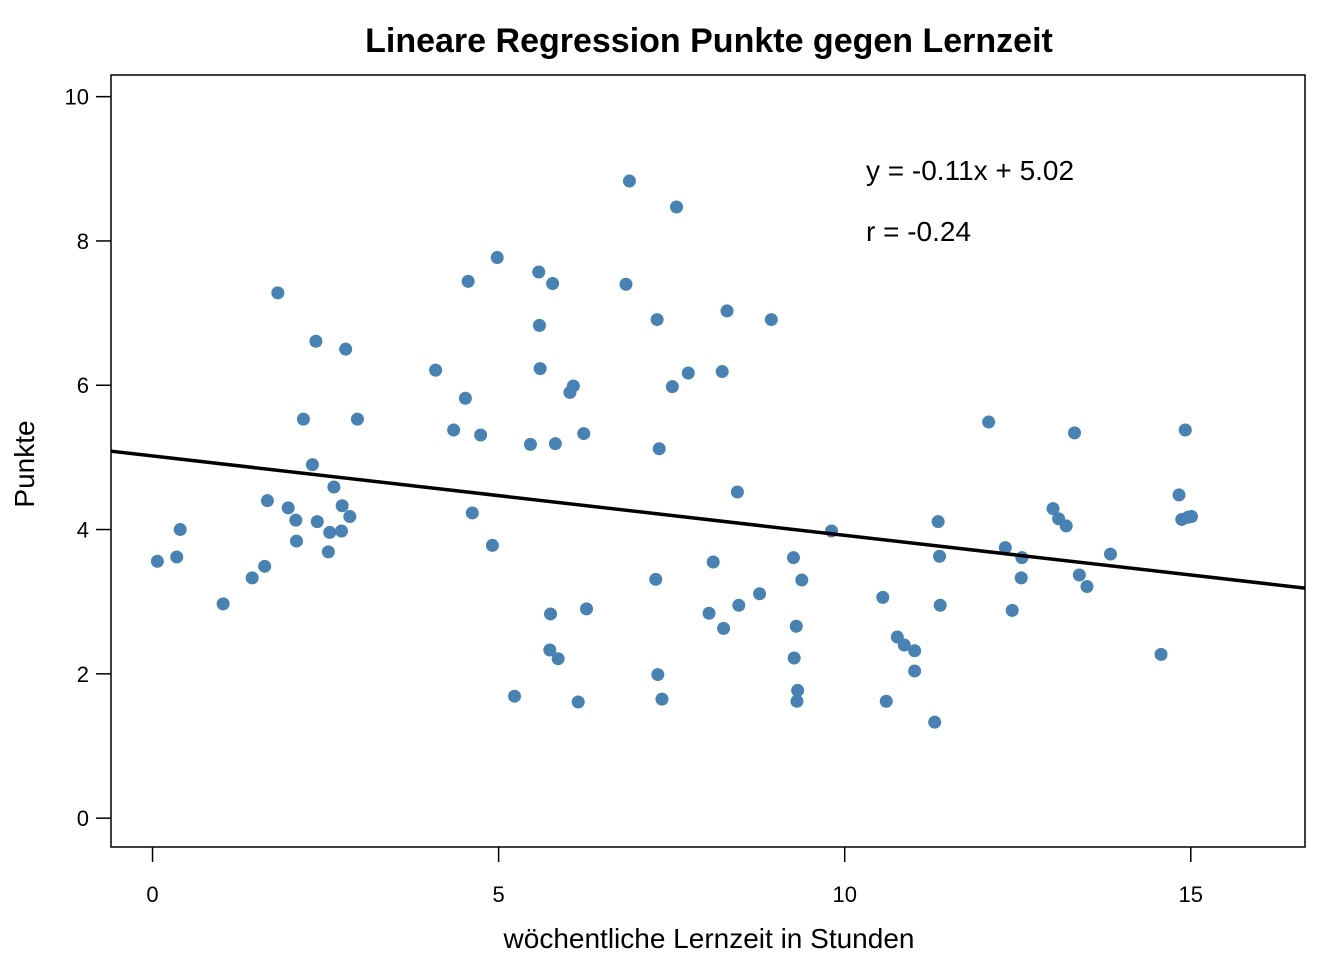 This screenshot has width=1344, height=960. I want to click on y-tick-label: 8, so click(83, 241).